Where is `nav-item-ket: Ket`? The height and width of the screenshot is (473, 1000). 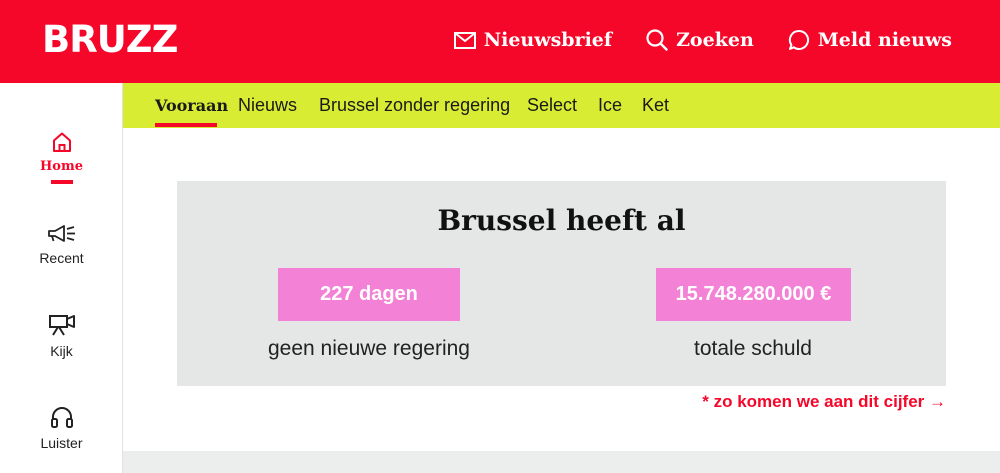 nav-item-ket: Ket is located at coordinates (656, 105).